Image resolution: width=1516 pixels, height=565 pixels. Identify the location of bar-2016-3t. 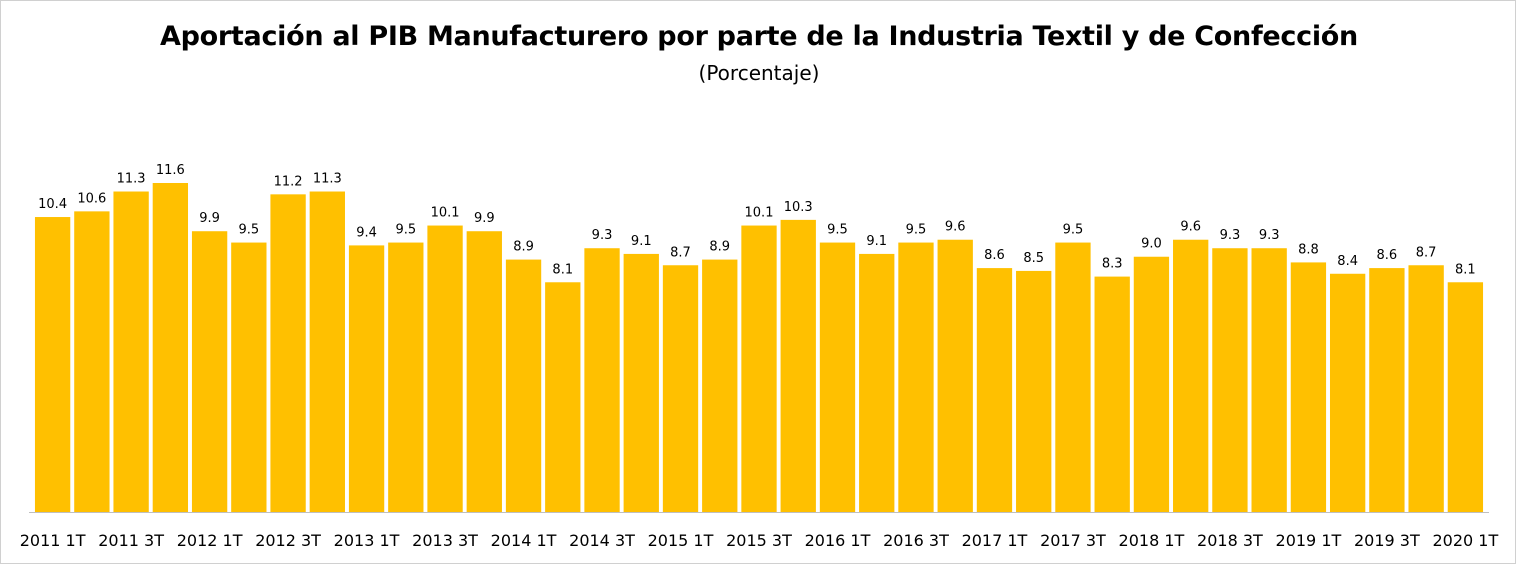
(916, 377).